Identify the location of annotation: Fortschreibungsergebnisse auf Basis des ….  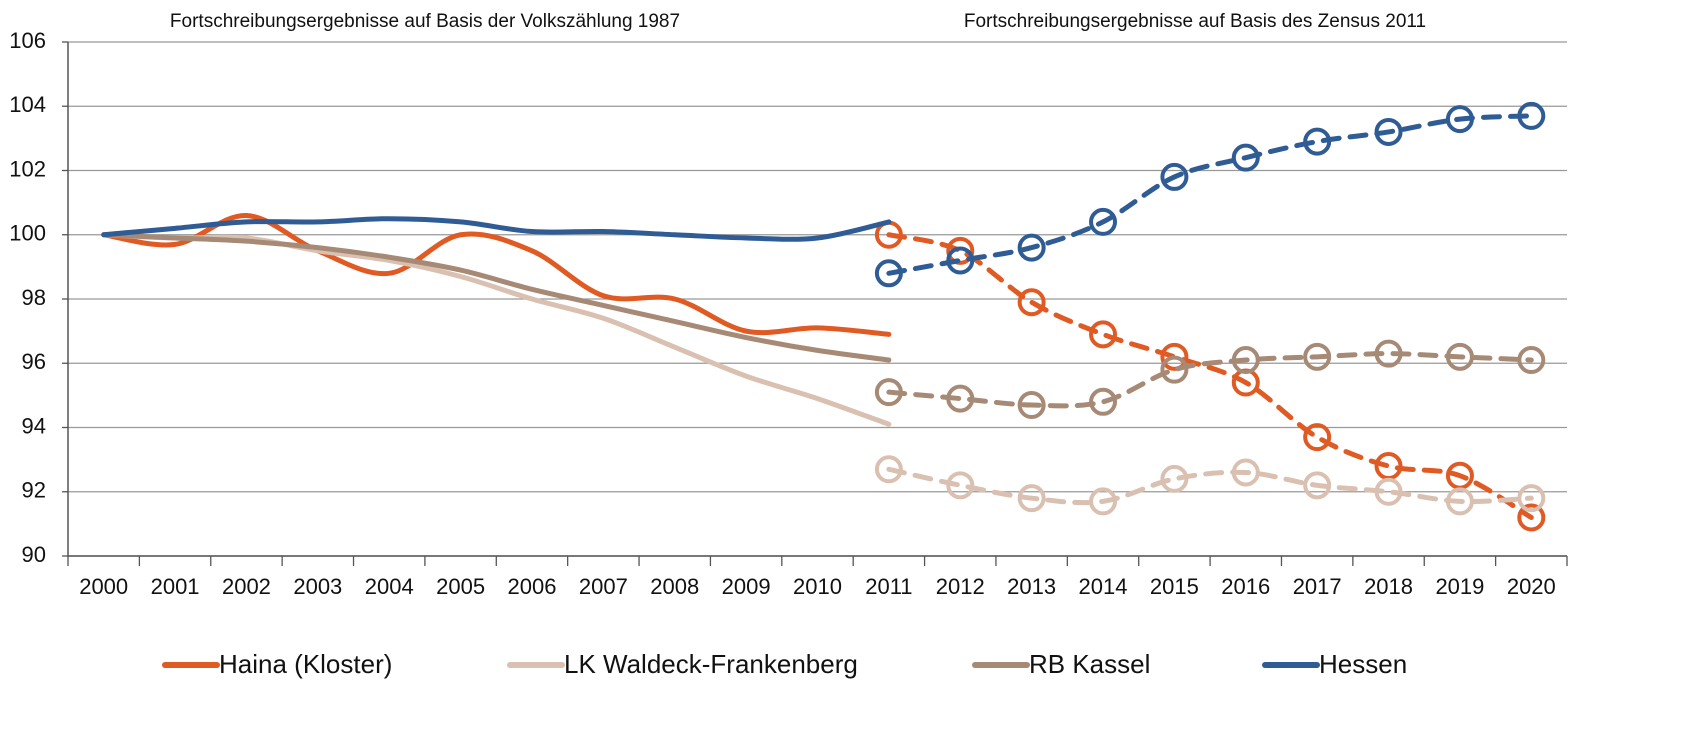
(1195, 21).